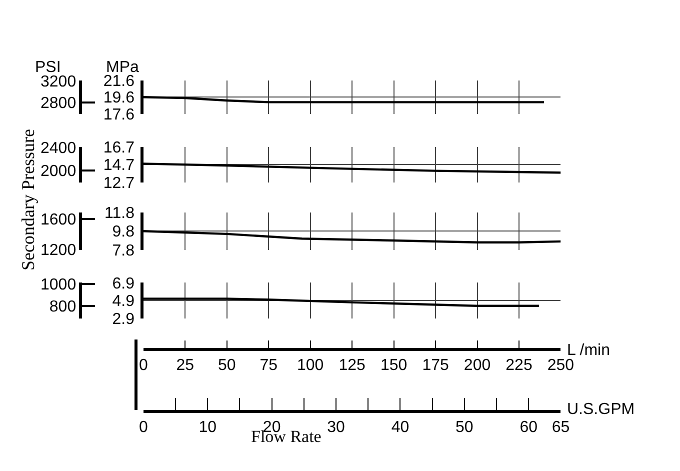  Describe the element at coordinates (119, 115) in the screenshot. I see `y-tick-label: 17.6` at that location.